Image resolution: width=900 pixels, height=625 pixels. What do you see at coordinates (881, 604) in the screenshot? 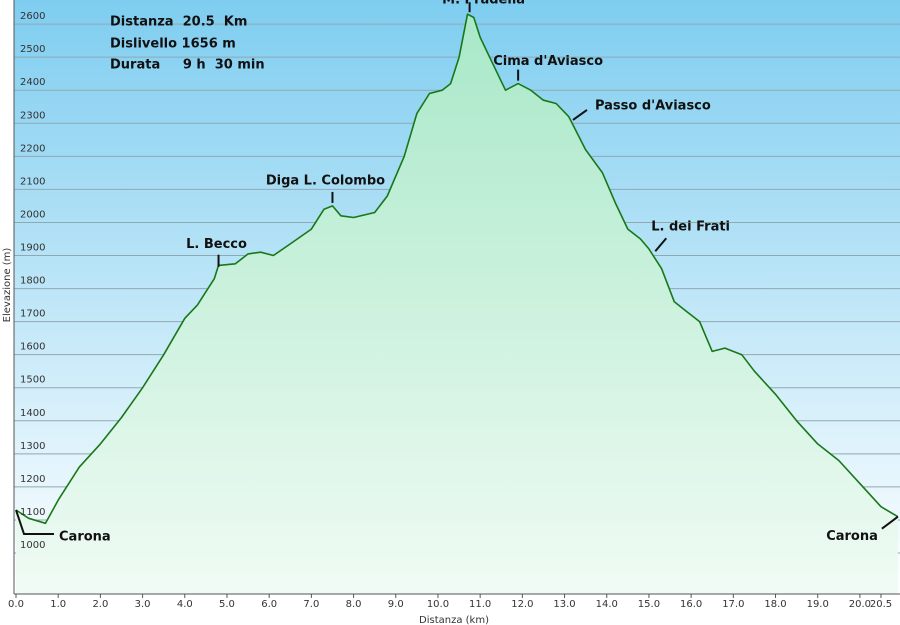
I see `x-tick-label: 20.5` at bounding box center [881, 604].